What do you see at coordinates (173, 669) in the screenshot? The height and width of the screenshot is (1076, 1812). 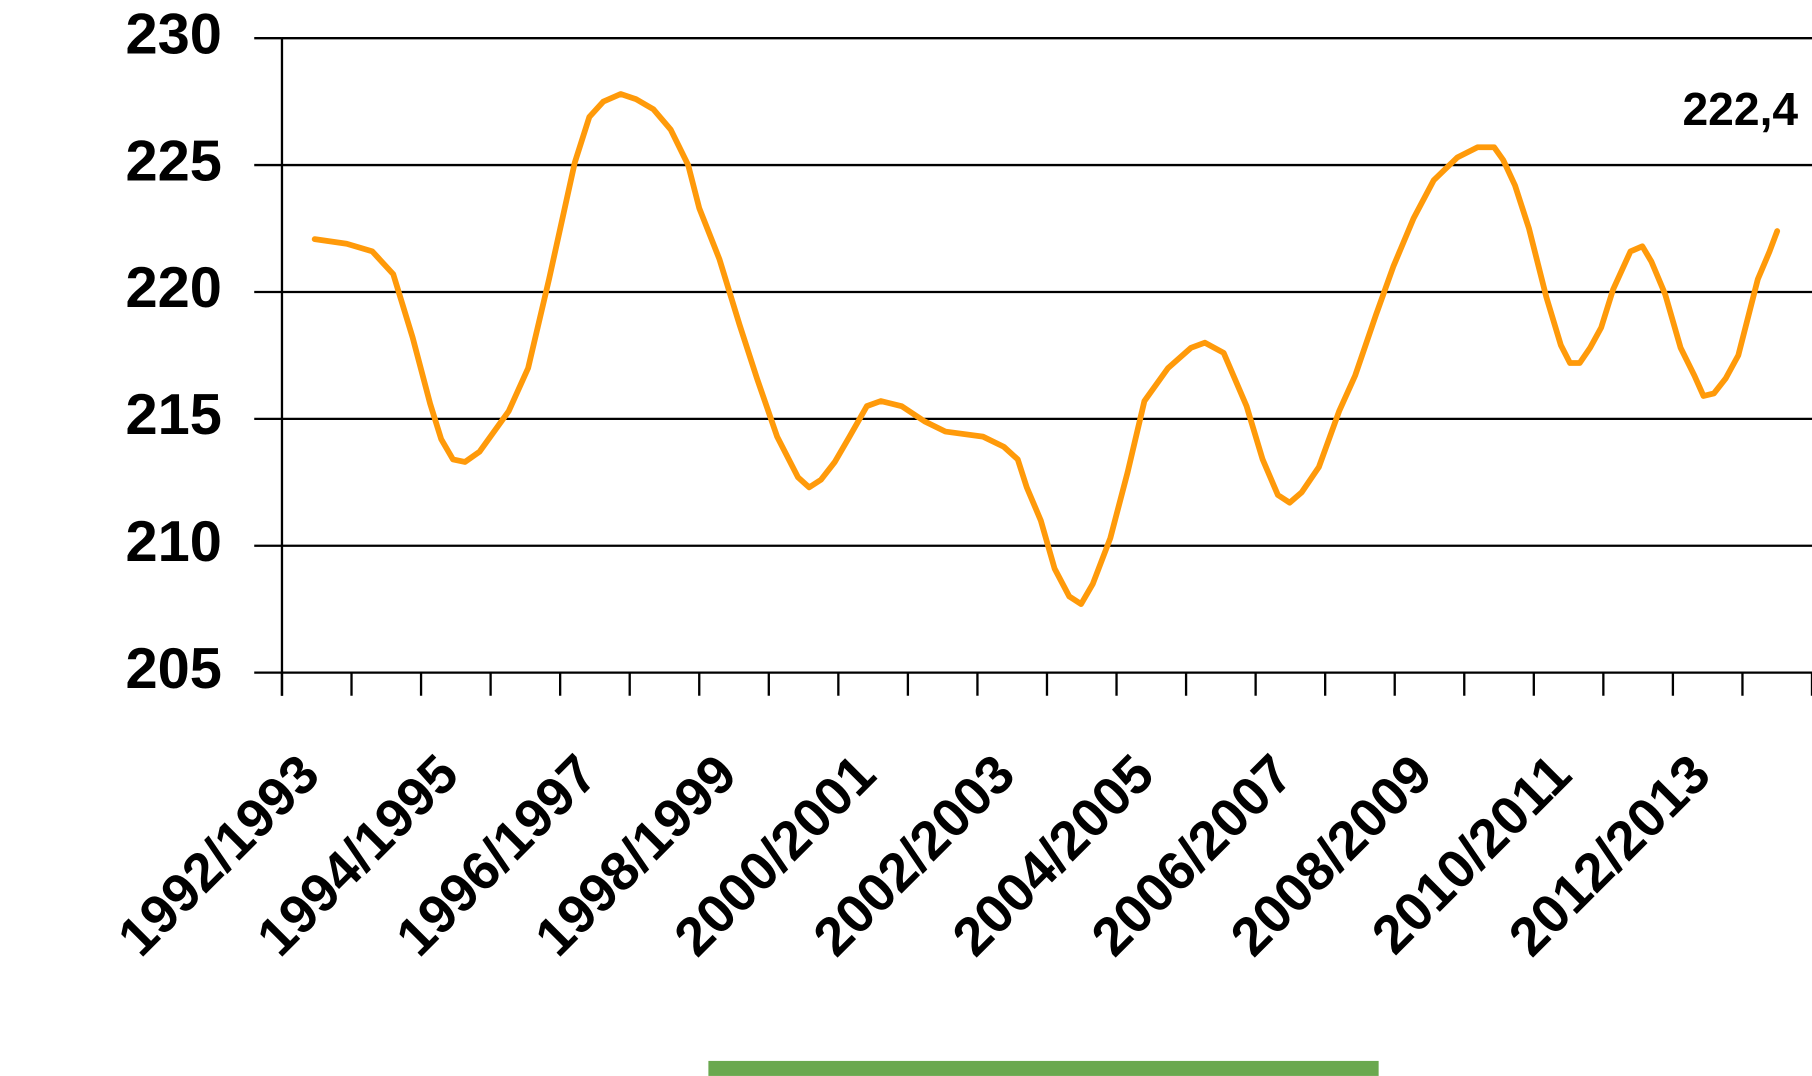 I see `y-tick-label: 205` at bounding box center [173, 669].